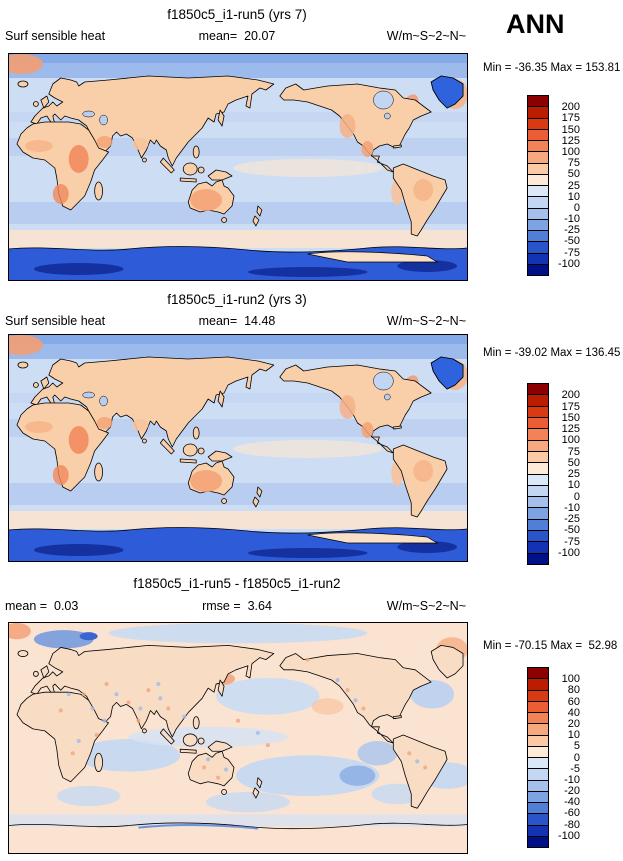  I want to click on colorbar-tick-label: 20, so click(573, 723).